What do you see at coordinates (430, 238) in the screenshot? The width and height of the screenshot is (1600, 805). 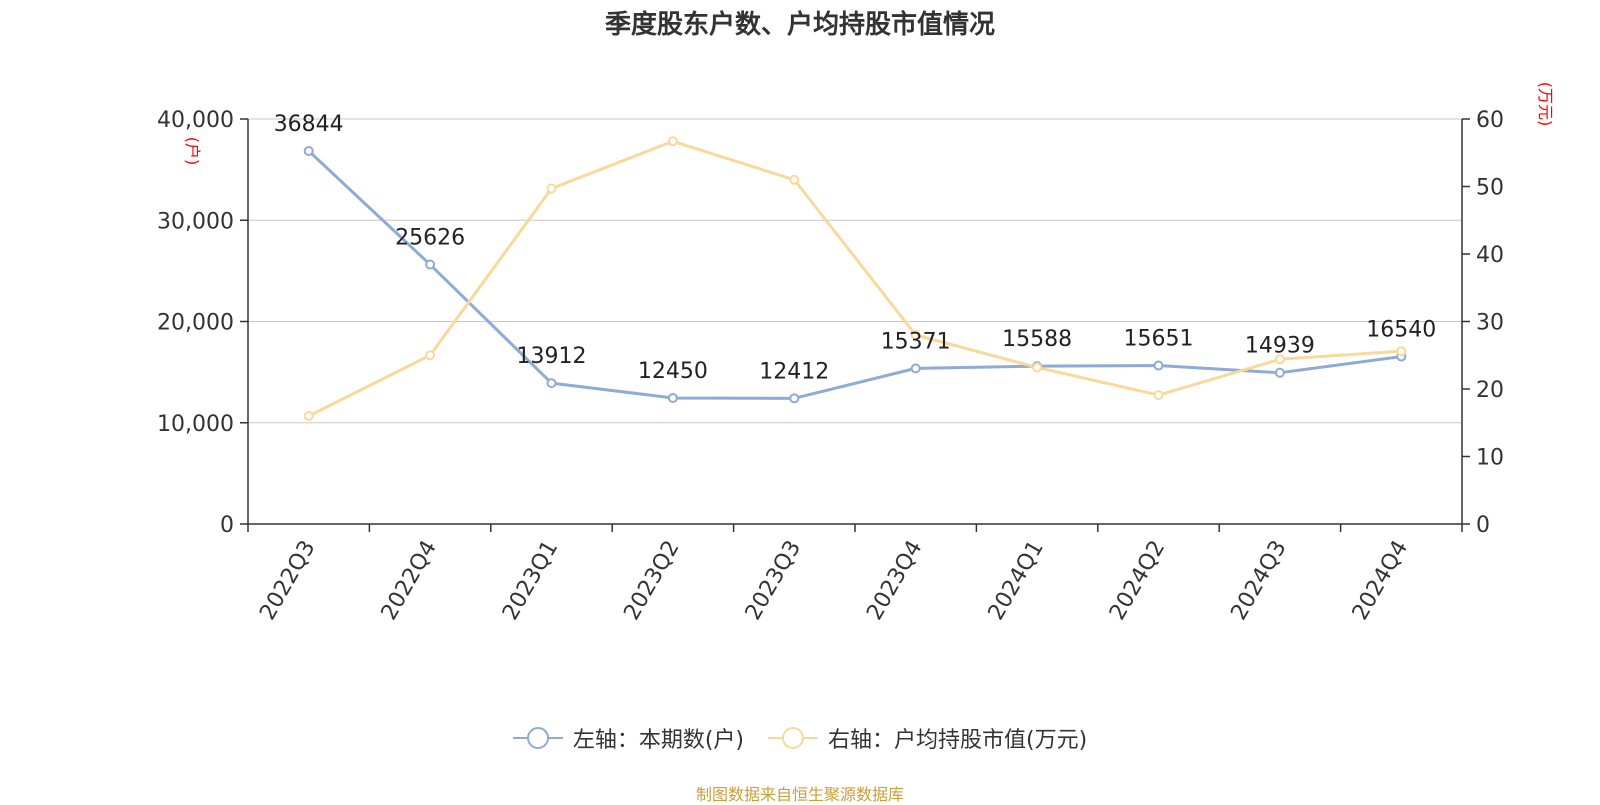 I see `data-label: 25626` at bounding box center [430, 238].